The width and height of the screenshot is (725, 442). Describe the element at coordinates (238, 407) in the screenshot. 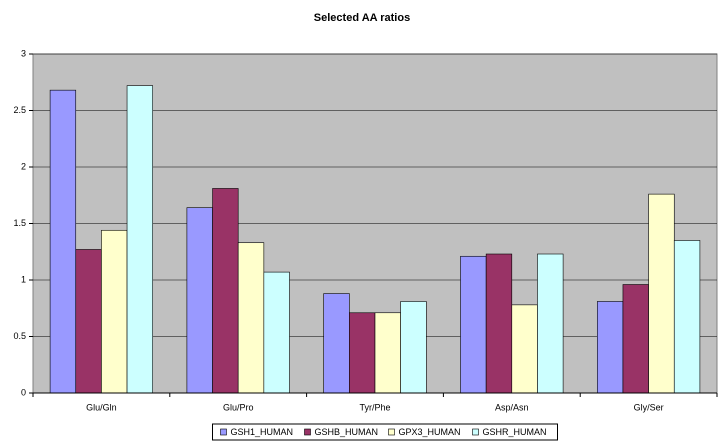

I see `x-tick-label: Glu/Pro` at that location.